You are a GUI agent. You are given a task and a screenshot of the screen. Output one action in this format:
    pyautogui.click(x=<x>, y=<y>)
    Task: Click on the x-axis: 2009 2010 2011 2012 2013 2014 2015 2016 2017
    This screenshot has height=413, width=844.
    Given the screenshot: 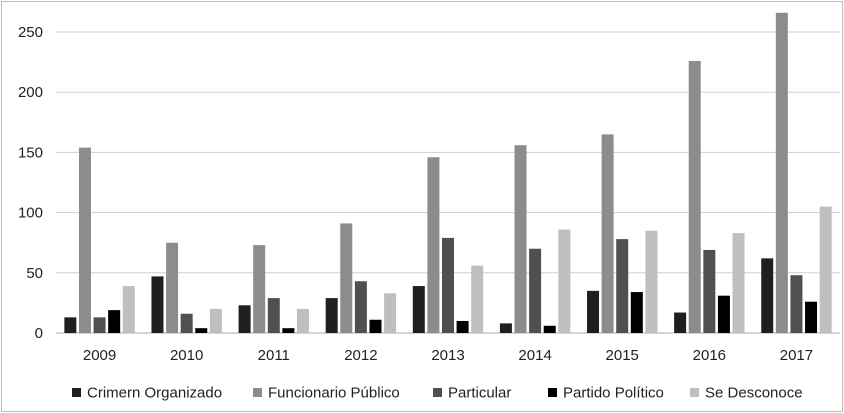 What is the action you would take?
    pyautogui.click(x=448, y=355)
    